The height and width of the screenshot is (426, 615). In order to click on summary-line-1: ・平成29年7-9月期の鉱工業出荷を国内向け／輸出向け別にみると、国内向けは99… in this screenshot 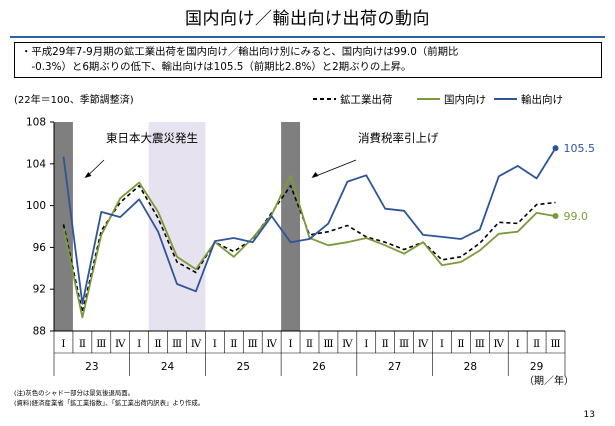, I will do `click(240, 52)`.